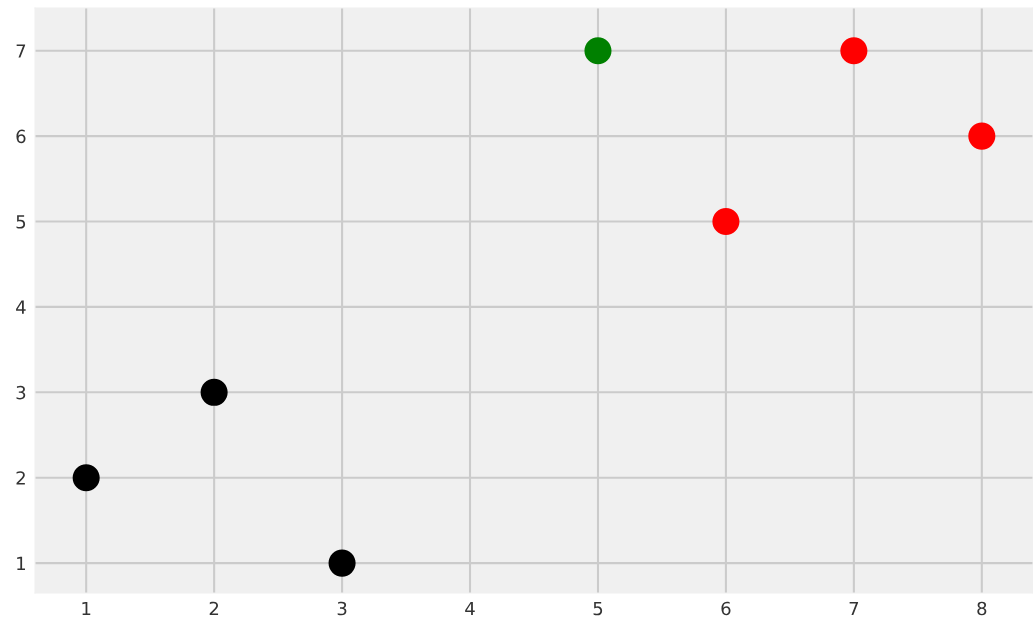 This screenshot has height=623, width=1033. What do you see at coordinates (21, 222) in the screenshot?
I see `y-tick-label: 5` at bounding box center [21, 222].